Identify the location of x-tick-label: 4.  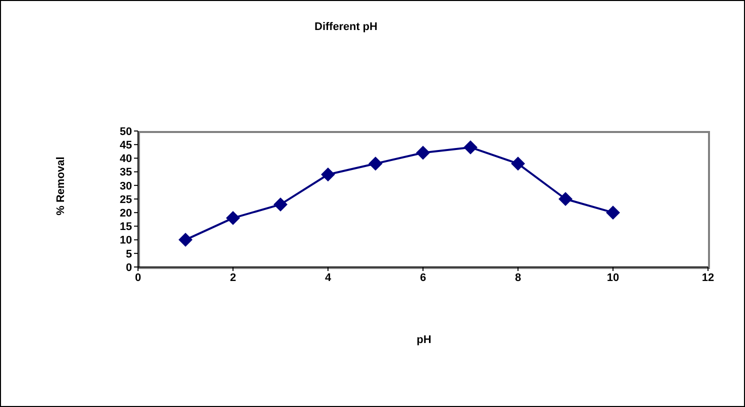
(328, 278).